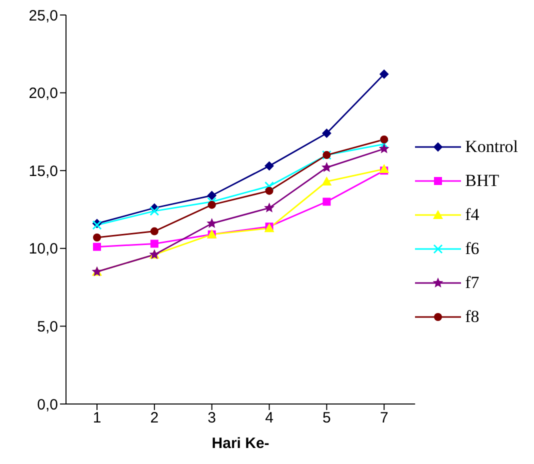 Image resolution: width=534 pixels, height=464 pixels. Describe the element at coordinates (154, 418) in the screenshot. I see `x-tick-label: 2` at that location.